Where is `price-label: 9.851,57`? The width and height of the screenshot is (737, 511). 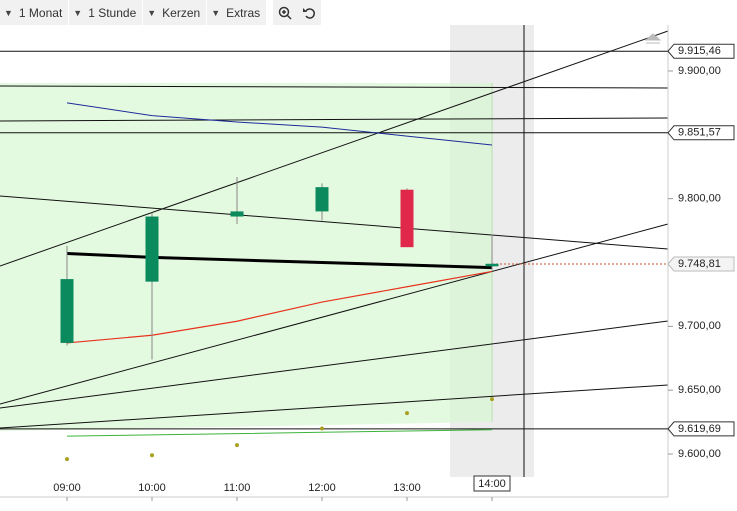 price-label: 9.851,57 is located at coordinates (699, 133).